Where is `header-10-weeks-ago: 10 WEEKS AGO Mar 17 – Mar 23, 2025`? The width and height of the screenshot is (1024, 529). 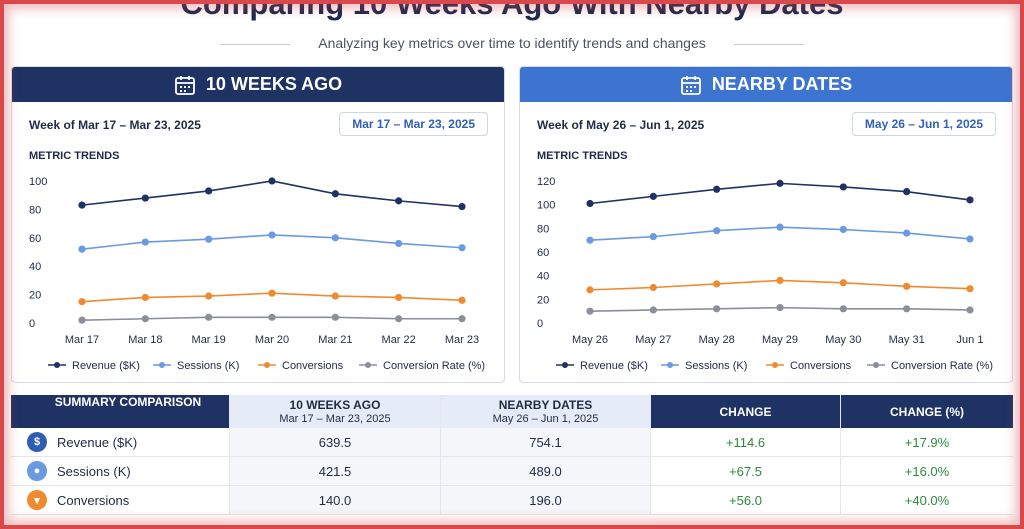 header-10-weeks-ago: 10 WEEKS AGO Mar 17 – Mar 23, 2025 is located at coordinates (335, 411).